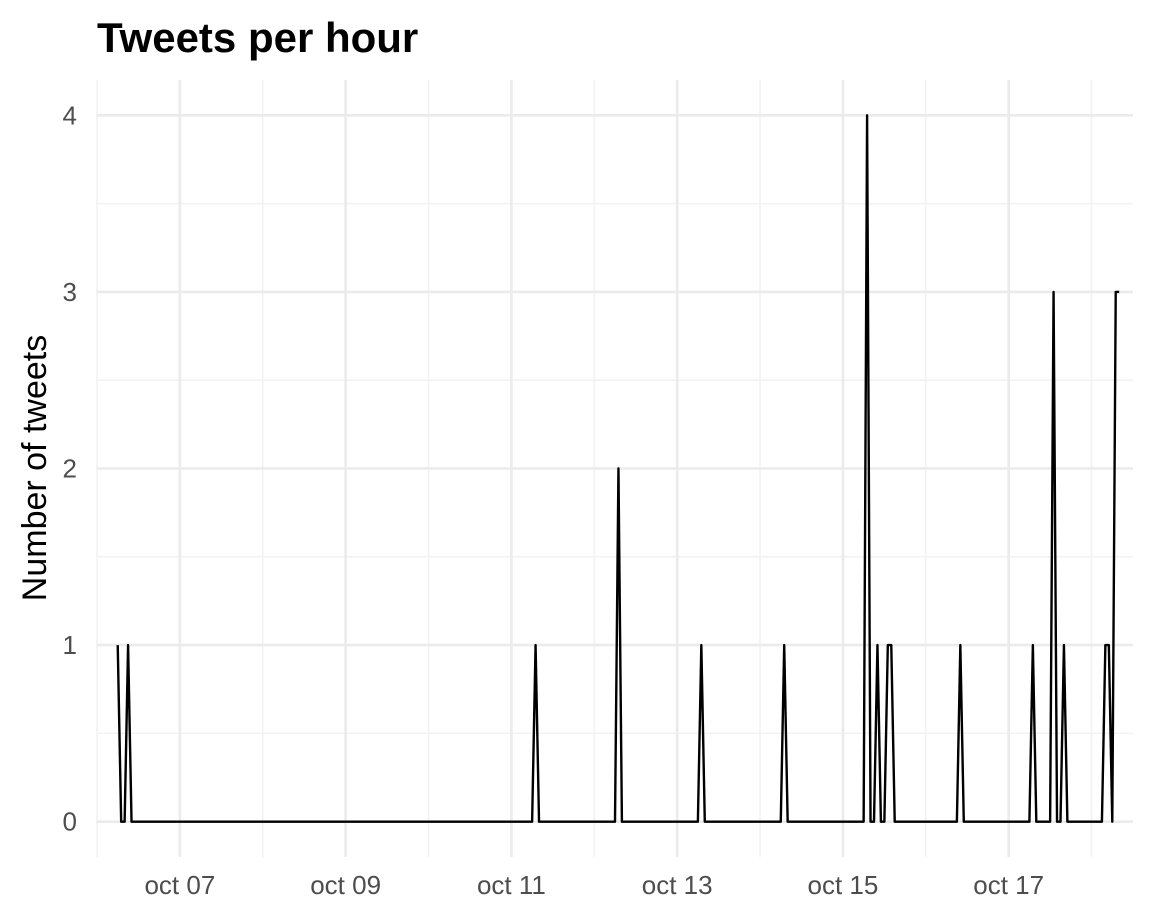 The height and width of the screenshot is (921, 1152). Describe the element at coordinates (70, 822) in the screenshot. I see `y-tick-label: 0` at that location.